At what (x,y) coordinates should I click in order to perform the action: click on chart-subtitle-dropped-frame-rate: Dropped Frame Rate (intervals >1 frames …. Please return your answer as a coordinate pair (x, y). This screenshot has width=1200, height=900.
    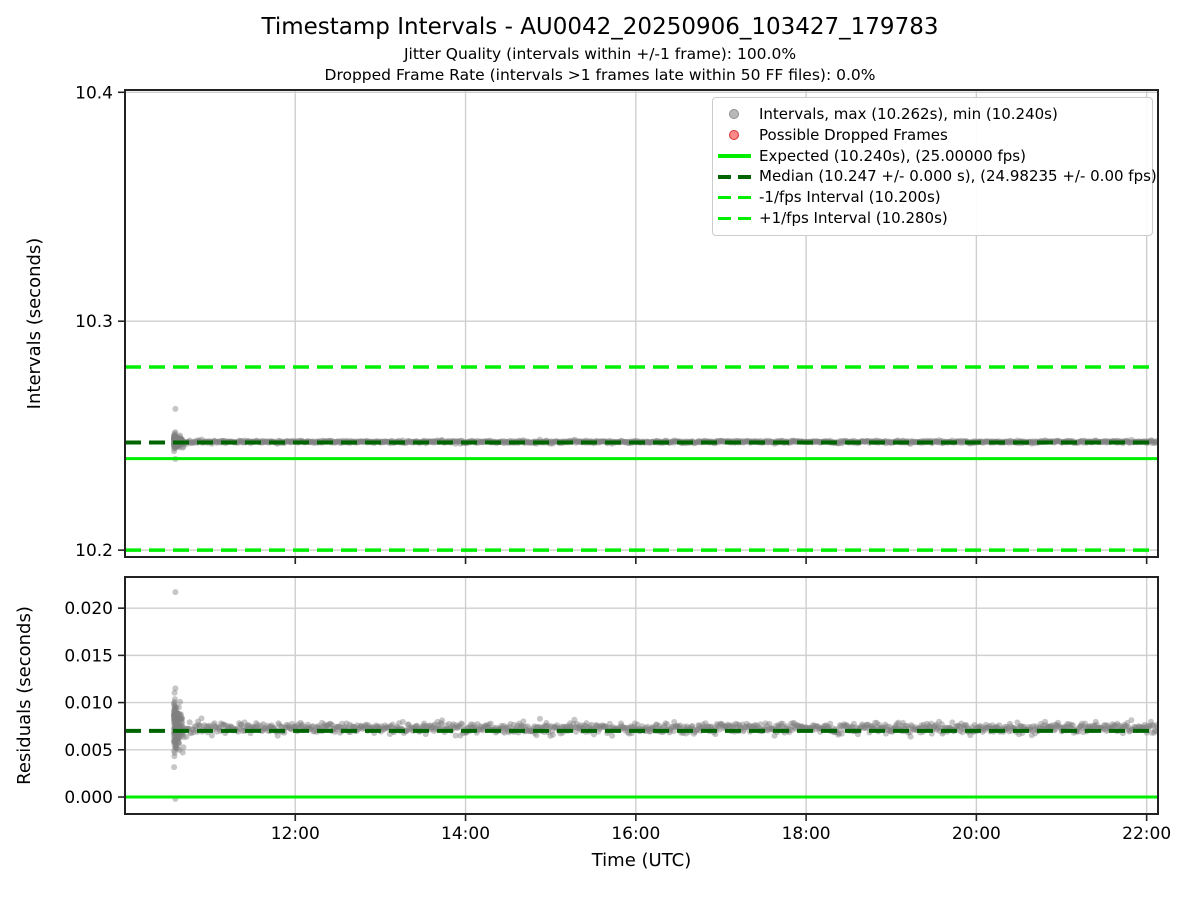
    Looking at the image, I should click on (600, 75).